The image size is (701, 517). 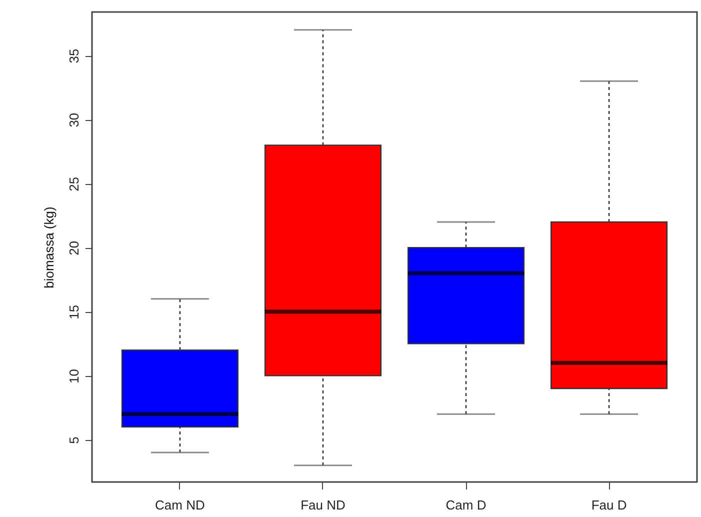 I want to click on y-axis-title: biomassa (kg), so click(x=49, y=247).